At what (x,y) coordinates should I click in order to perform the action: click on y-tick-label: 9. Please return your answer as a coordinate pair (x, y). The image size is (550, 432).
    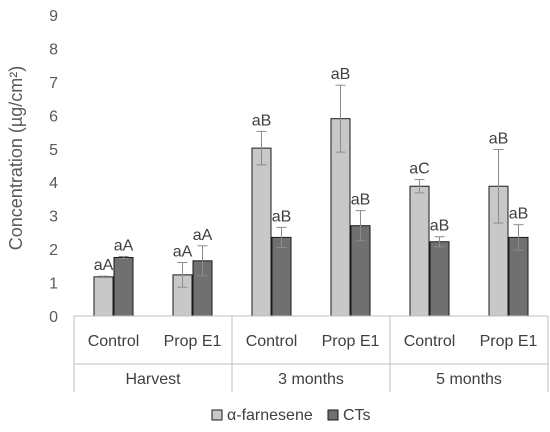
    Looking at the image, I should click on (53, 16).